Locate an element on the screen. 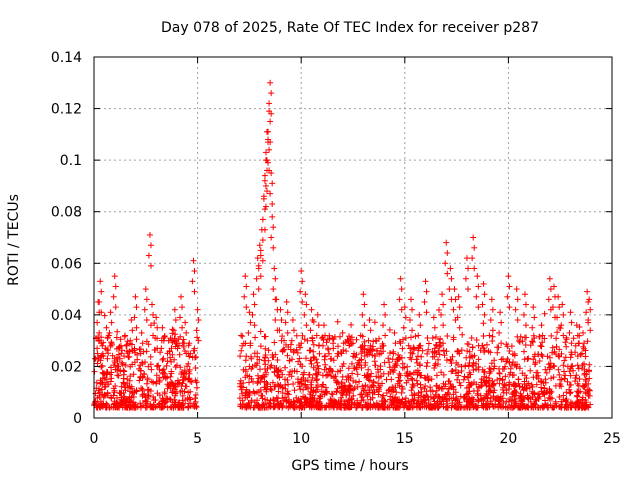 Image resolution: width=640 pixels, height=480 pixels. x-tick-label: 10 is located at coordinates (301, 439).